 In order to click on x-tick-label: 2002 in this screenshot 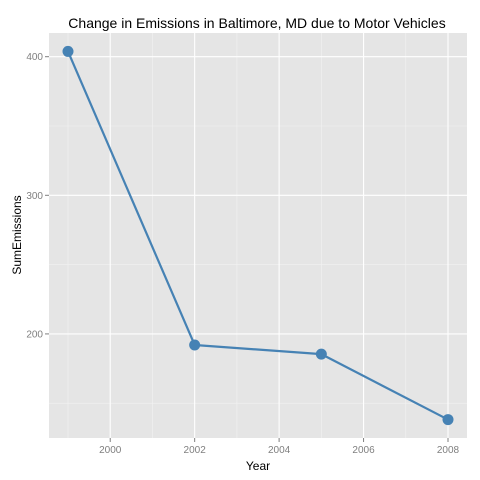, I will do `click(195, 450)`.